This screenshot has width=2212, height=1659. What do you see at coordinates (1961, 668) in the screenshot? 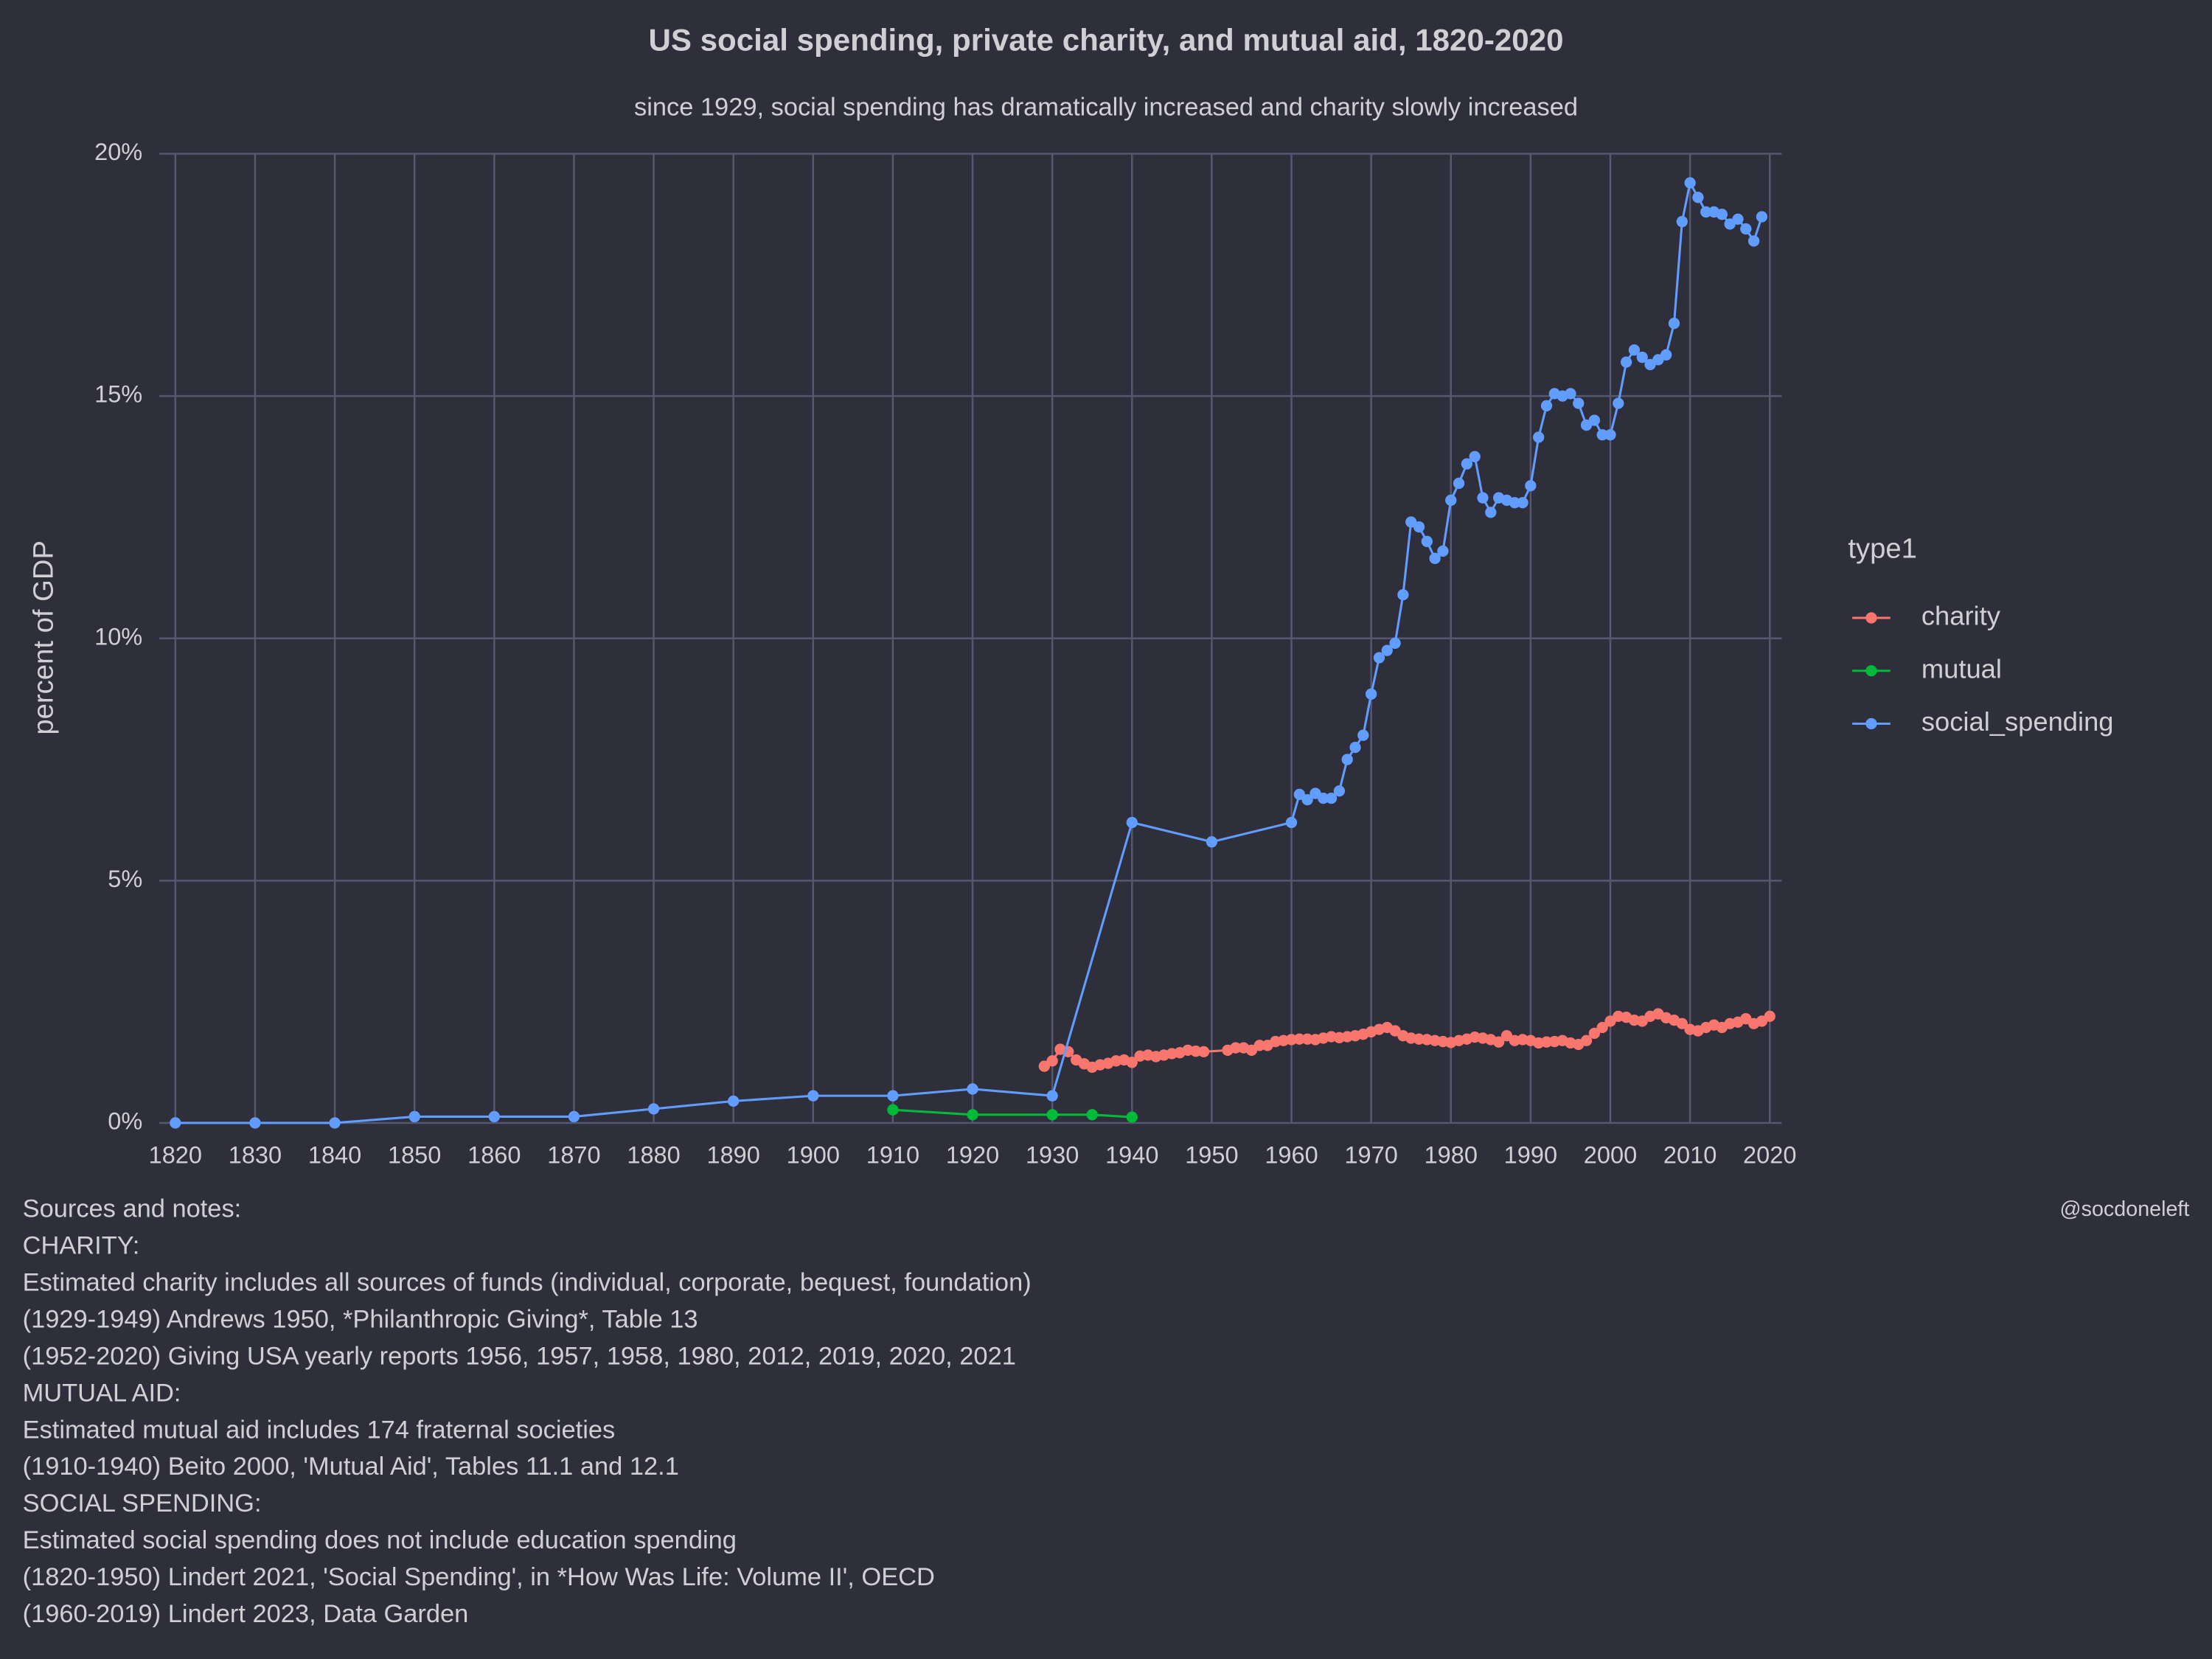
I see `legend-label: mutual` at bounding box center [1961, 668].